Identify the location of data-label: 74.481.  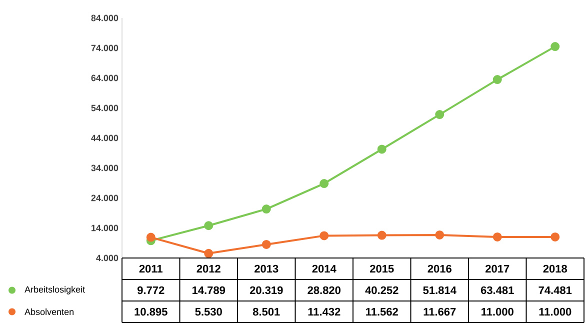
(555, 290).